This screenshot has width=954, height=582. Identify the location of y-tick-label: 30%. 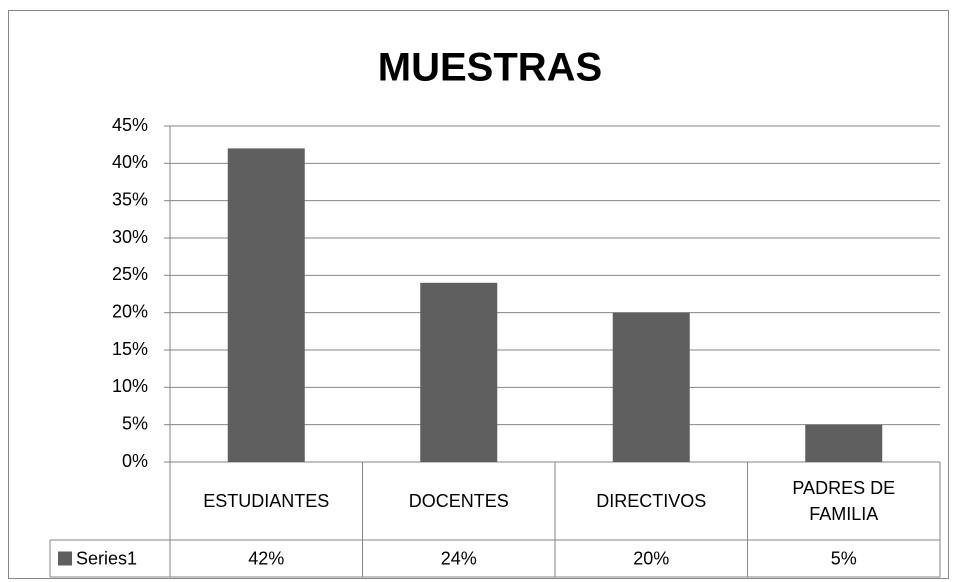
(130, 237).